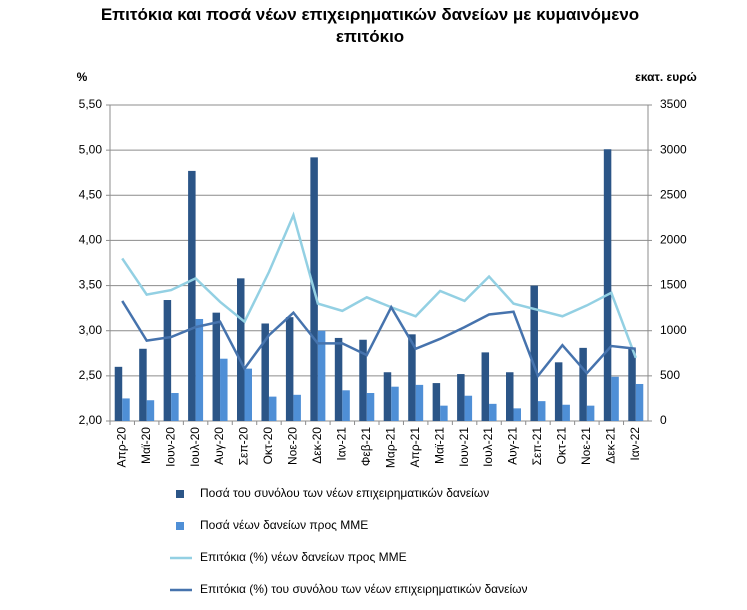  What do you see at coordinates (635, 444) in the screenshot?
I see `x-tick-label: Ιαν-22` at bounding box center [635, 444].